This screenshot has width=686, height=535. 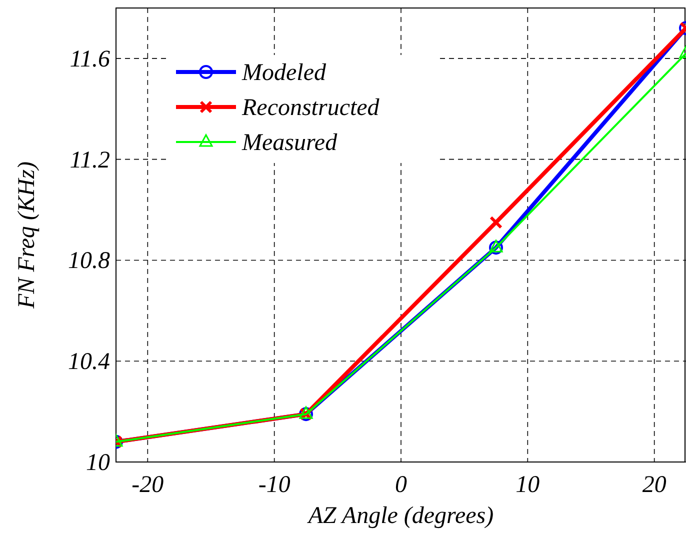 What do you see at coordinates (528, 485) in the screenshot?
I see `x-tick-label: 10` at bounding box center [528, 485].